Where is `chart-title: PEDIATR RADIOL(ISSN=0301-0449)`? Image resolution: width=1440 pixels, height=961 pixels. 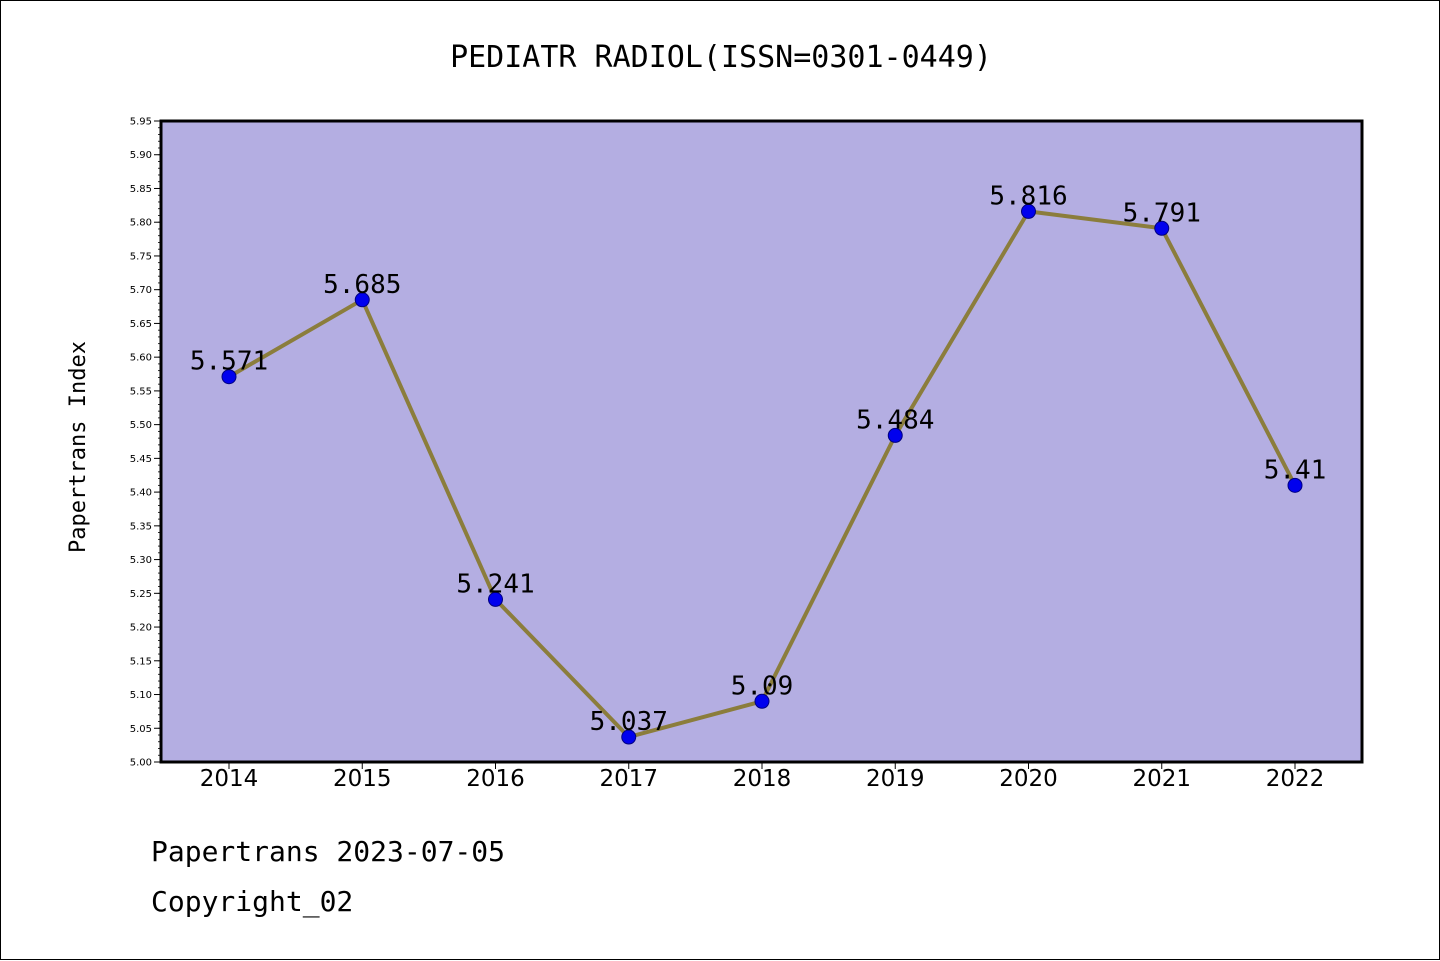 chart-title: PEDIATR RADIOL(ISSN=0301-0449) is located at coordinates (721, 57).